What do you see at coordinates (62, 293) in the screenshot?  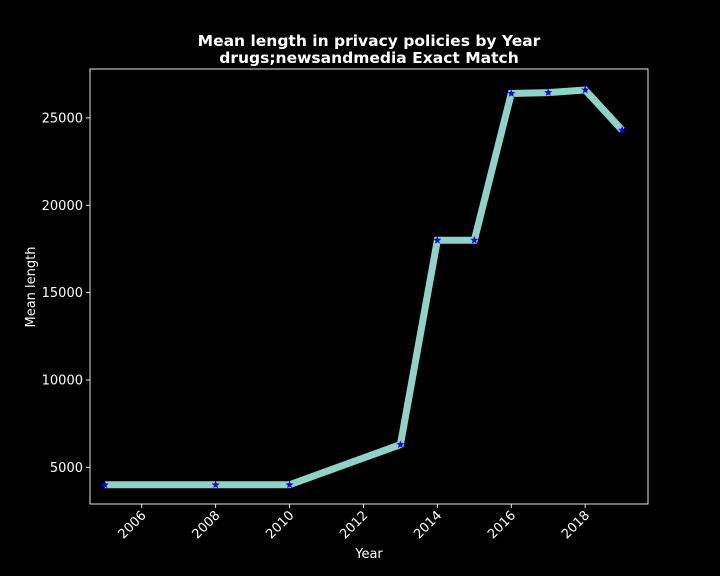 I see `y-tick-label: 15000` at bounding box center [62, 293].